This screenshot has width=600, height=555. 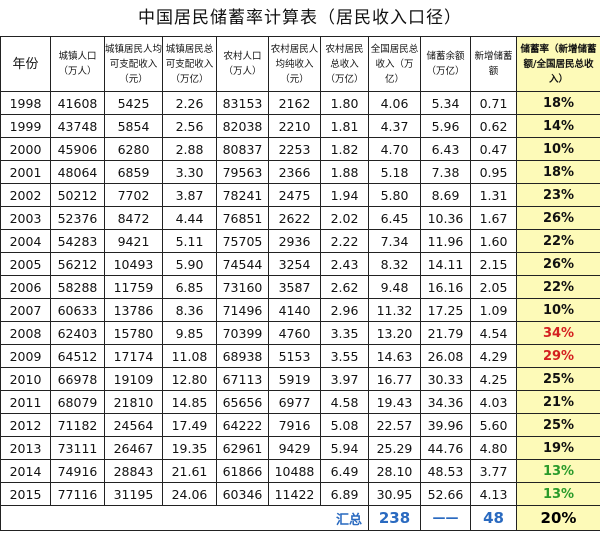 What do you see at coordinates (558, 333) in the screenshot?
I see `cell-savings-rate: 34%` at bounding box center [558, 333].